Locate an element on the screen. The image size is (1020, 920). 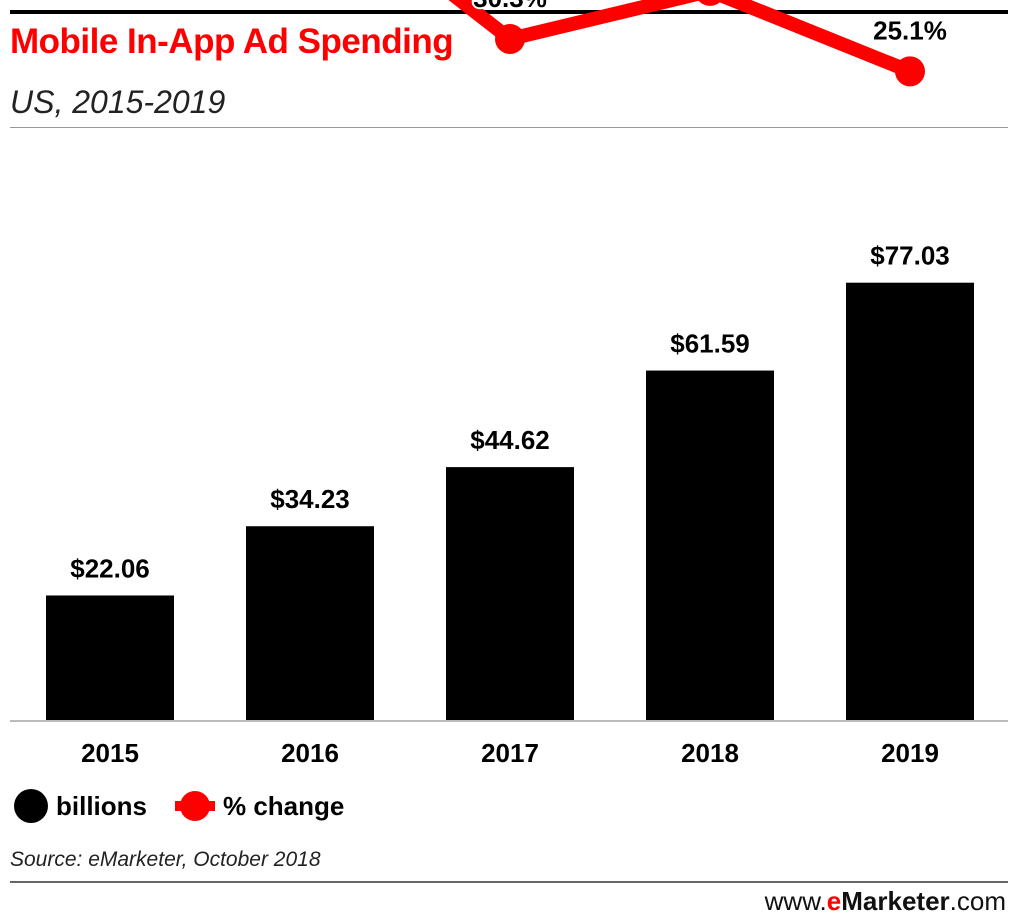
bar-2019 is located at coordinates (910, 501).